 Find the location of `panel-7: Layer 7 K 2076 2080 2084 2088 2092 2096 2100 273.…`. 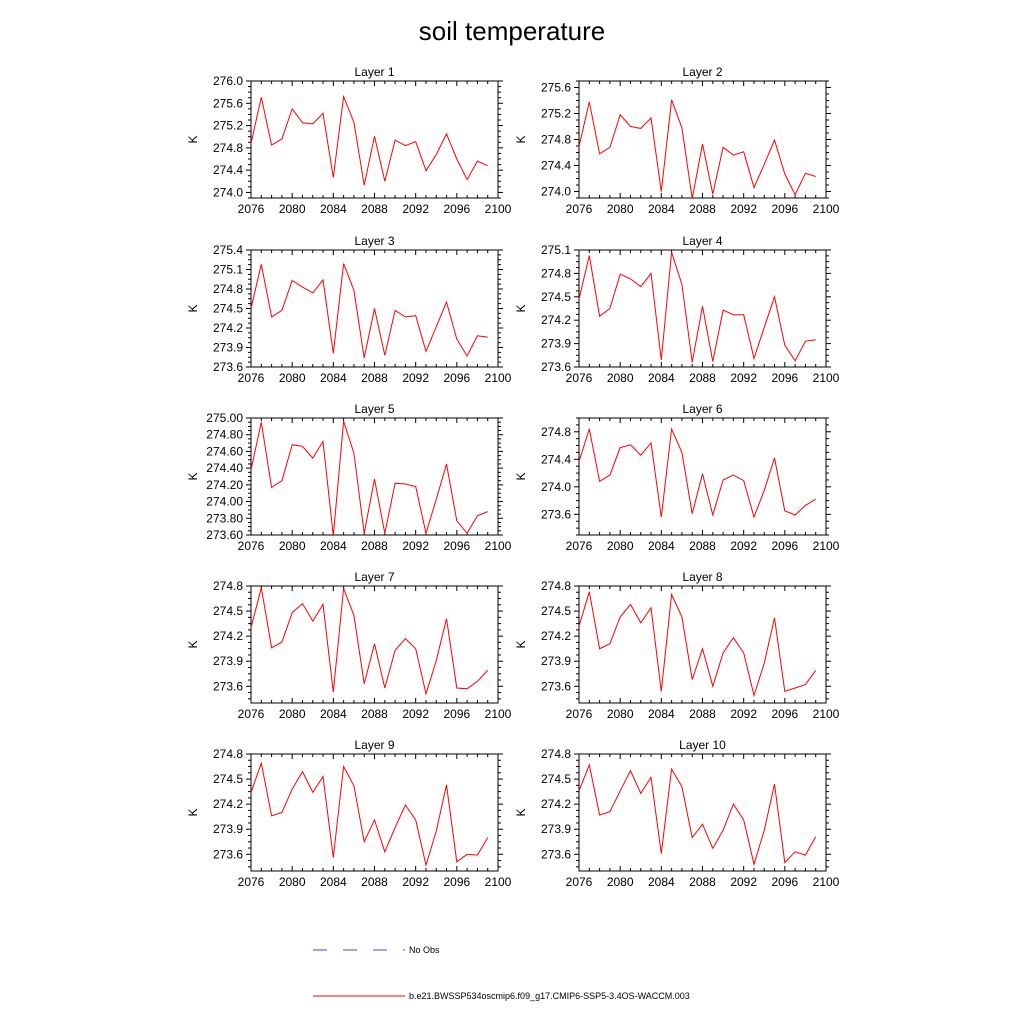

panel-7: Layer 7 K 2076 2080 2084 2088 2092 2096 2100 273.… is located at coordinates (349, 645).